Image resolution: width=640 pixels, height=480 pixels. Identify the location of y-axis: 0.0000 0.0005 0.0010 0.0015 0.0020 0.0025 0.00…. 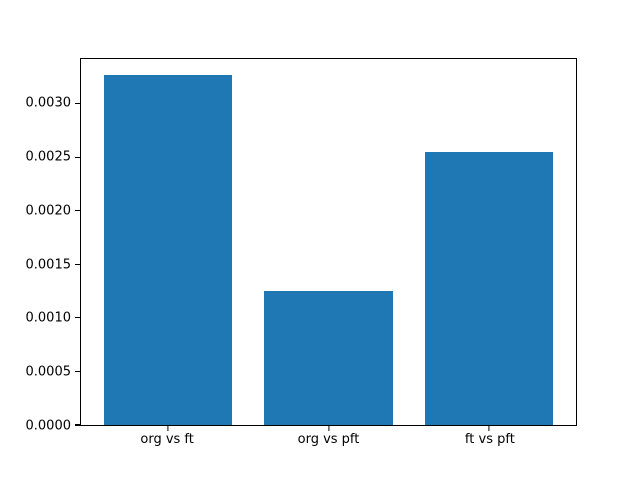
(36, 245).